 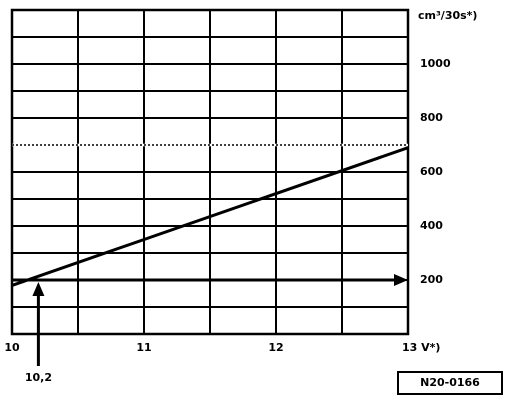 What do you see at coordinates (431, 171) in the screenshot?
I see `y-tick-label: 600` at bounding box center [431, 171].